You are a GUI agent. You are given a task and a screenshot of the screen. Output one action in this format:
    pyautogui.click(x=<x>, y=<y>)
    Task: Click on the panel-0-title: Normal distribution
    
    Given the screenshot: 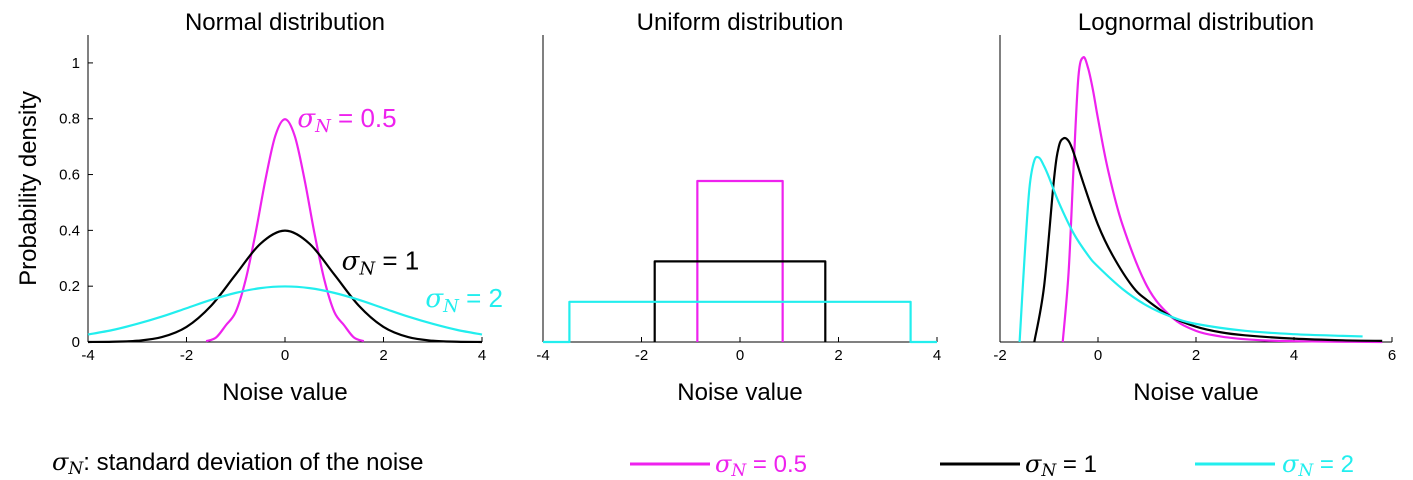 What is the action you would take?
    pyautogui.click(x=285, y=22)
    